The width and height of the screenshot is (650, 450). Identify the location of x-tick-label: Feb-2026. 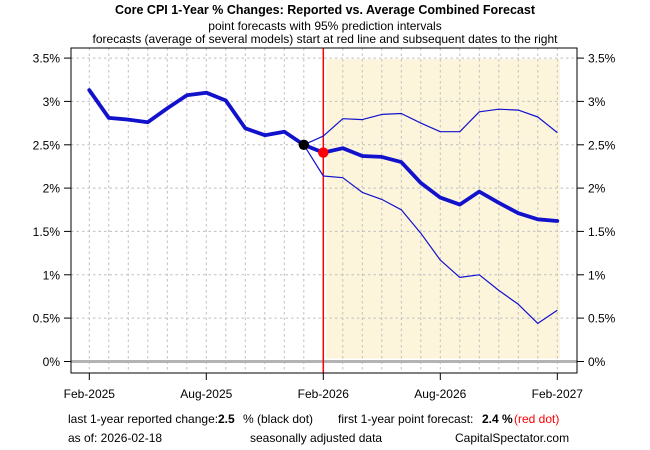
(324, 394).